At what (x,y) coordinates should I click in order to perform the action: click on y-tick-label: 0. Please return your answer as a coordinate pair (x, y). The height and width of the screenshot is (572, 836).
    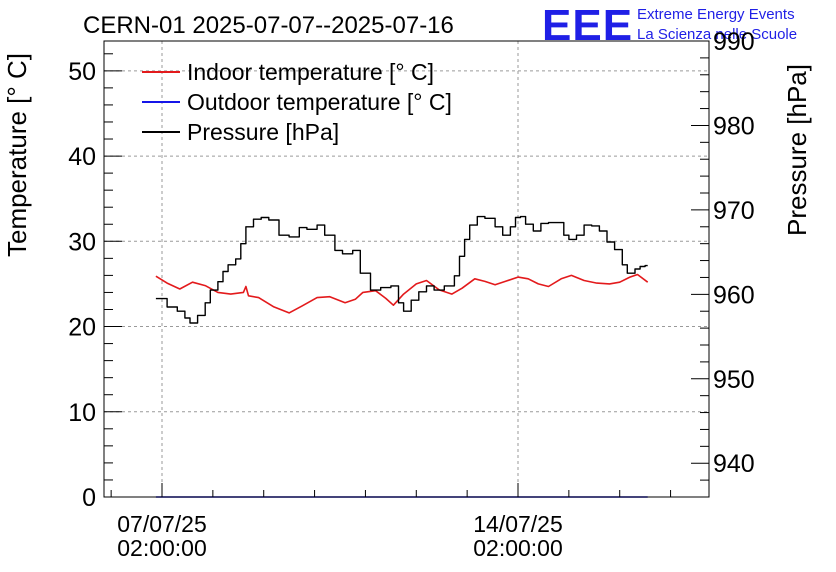
    Looking at the image, I should click on (89, 498).